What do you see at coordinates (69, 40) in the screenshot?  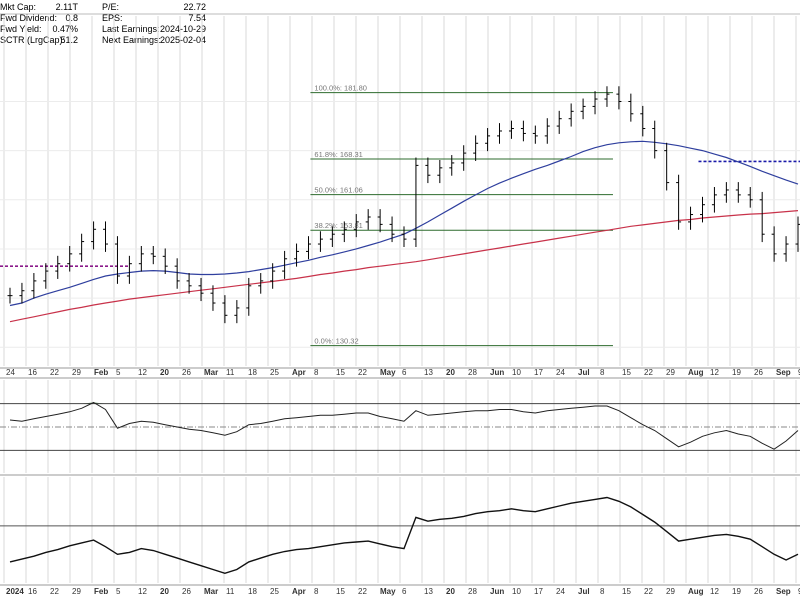 I see `stat-value: 51.2` at bounding box center [69, 40].